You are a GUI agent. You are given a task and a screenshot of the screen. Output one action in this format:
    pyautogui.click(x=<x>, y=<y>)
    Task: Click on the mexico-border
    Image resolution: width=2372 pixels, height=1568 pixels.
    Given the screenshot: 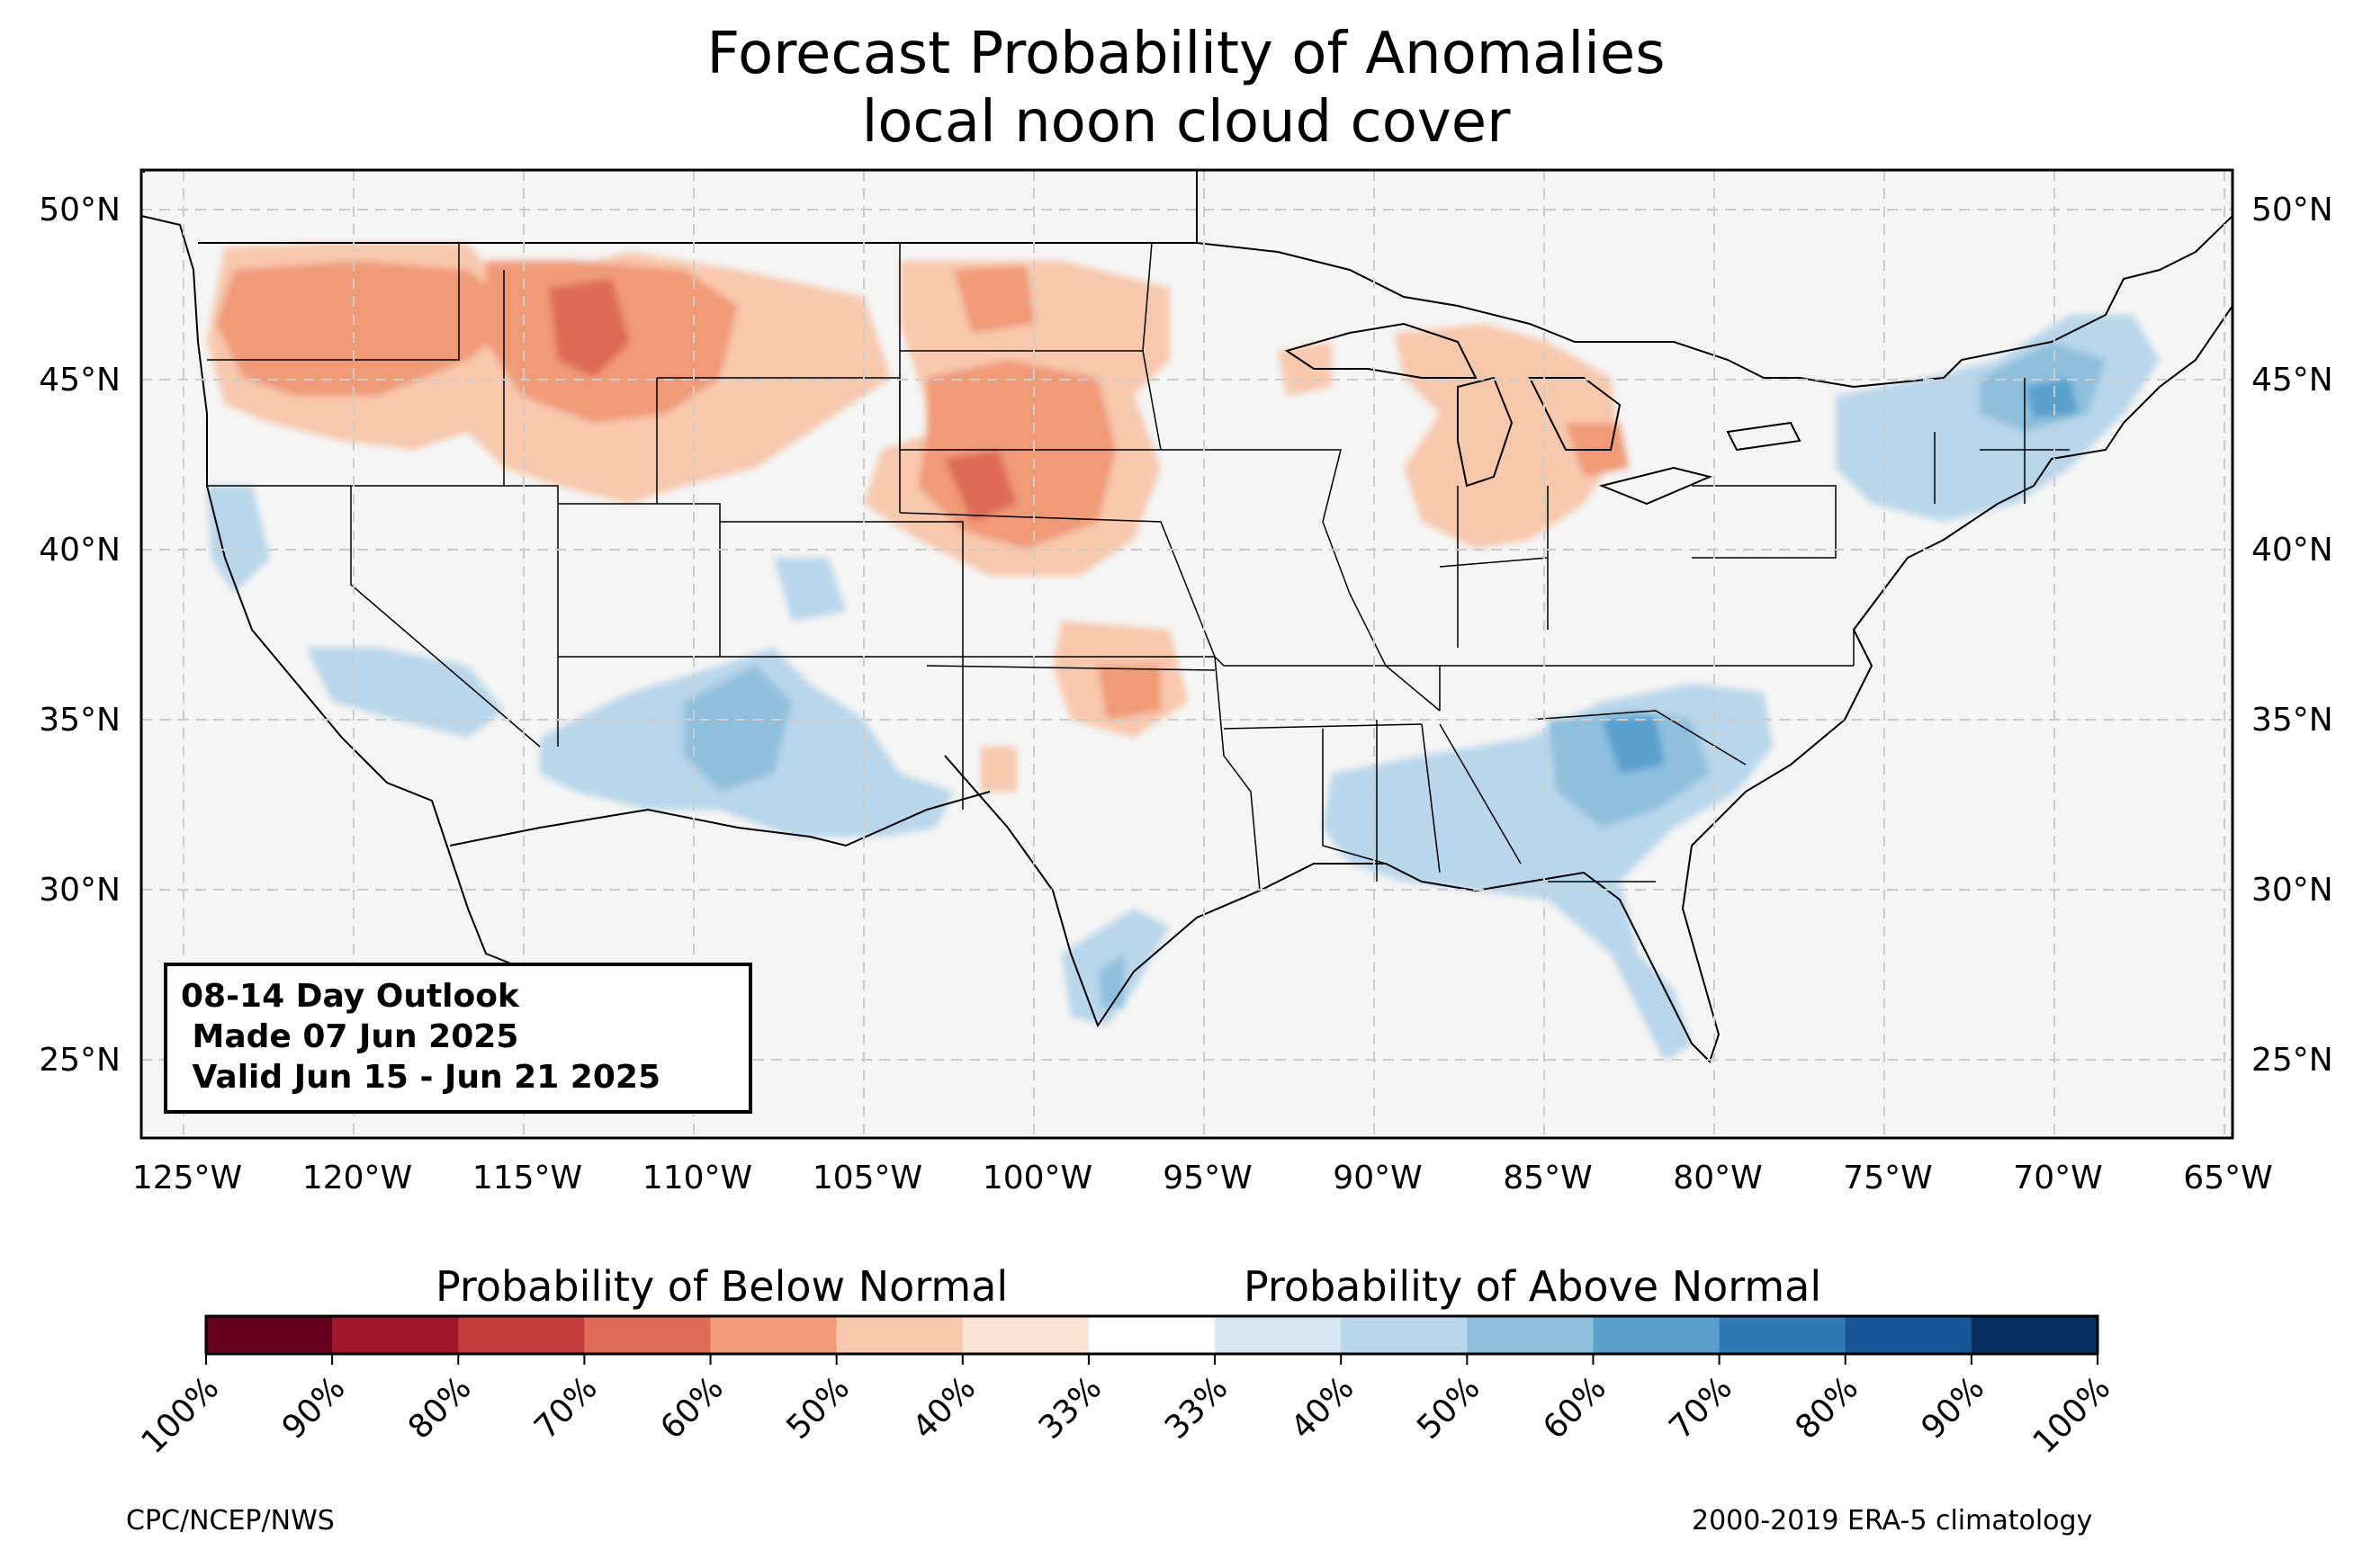 What is the action you would take?
    pyautogui.click(x=720, y=819)
    